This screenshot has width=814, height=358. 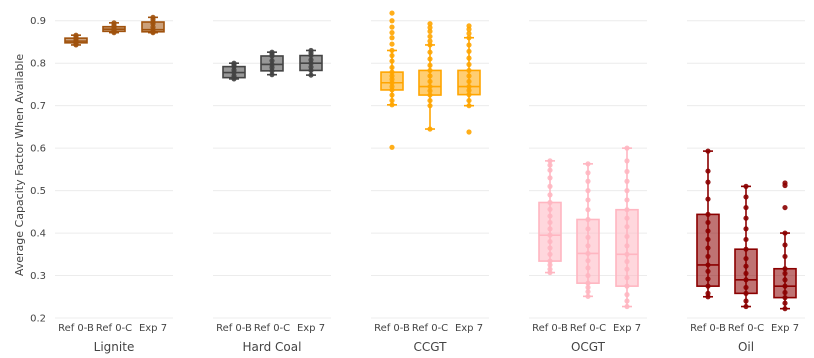 I want to click on x-tick-label: Ref 0-C, so click(x=114, y=328).